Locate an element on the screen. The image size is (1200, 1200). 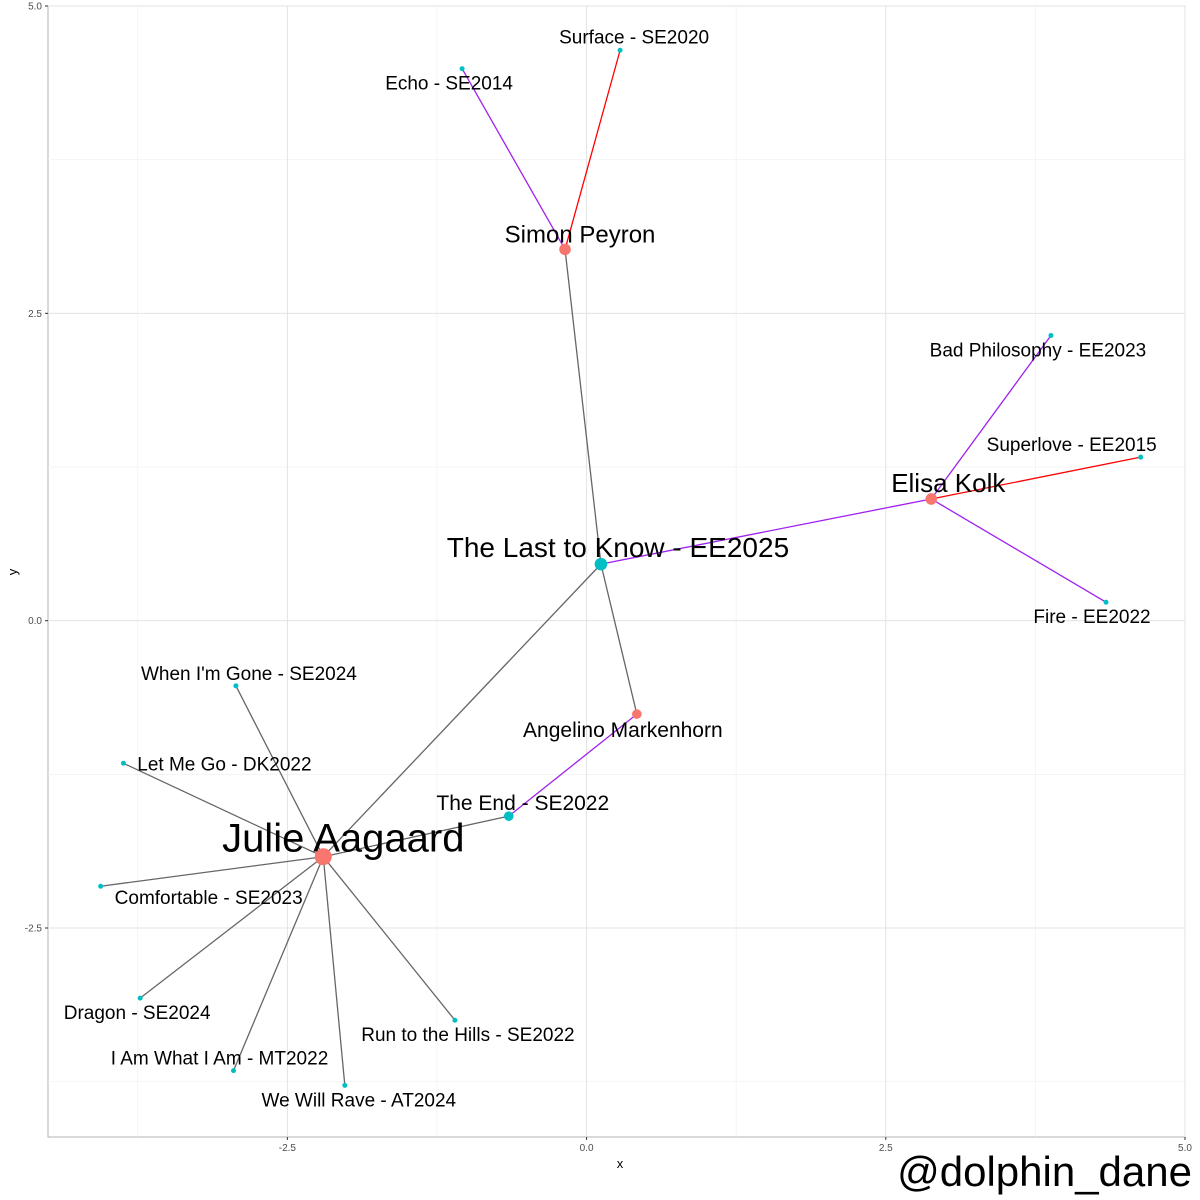
label-simon: Simon Peyron is located at coordinates (580, 234).